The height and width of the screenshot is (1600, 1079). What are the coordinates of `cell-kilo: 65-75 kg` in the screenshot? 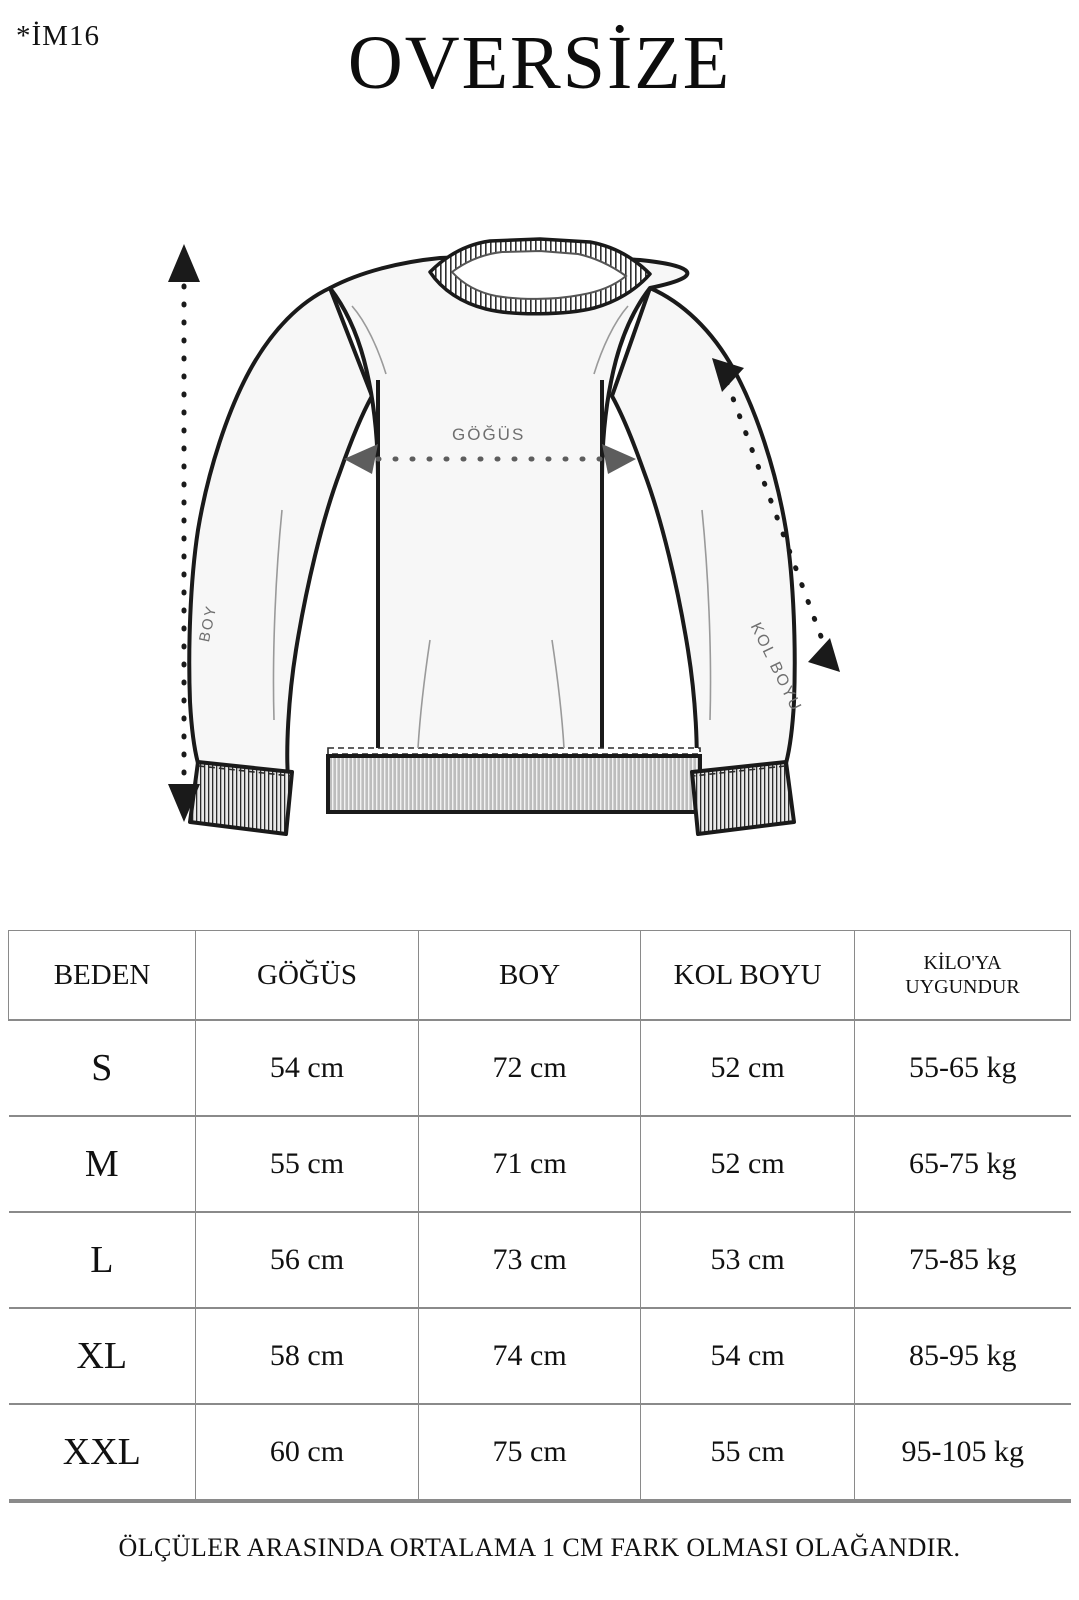 It's located at (962, 1163).